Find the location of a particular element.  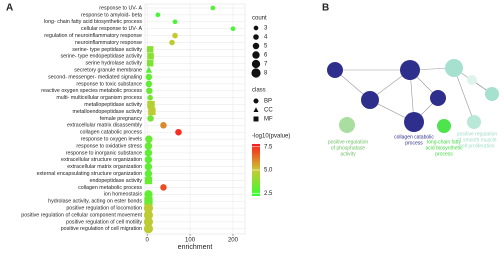

y-tick-label: response to inorganic substance is located at coordinates (104, 153).